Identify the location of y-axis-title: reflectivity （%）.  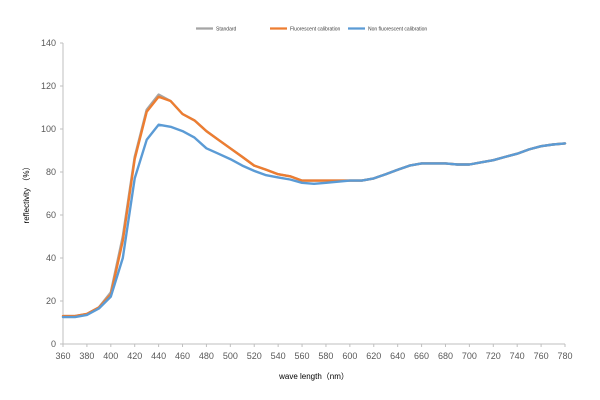
(26, 193).